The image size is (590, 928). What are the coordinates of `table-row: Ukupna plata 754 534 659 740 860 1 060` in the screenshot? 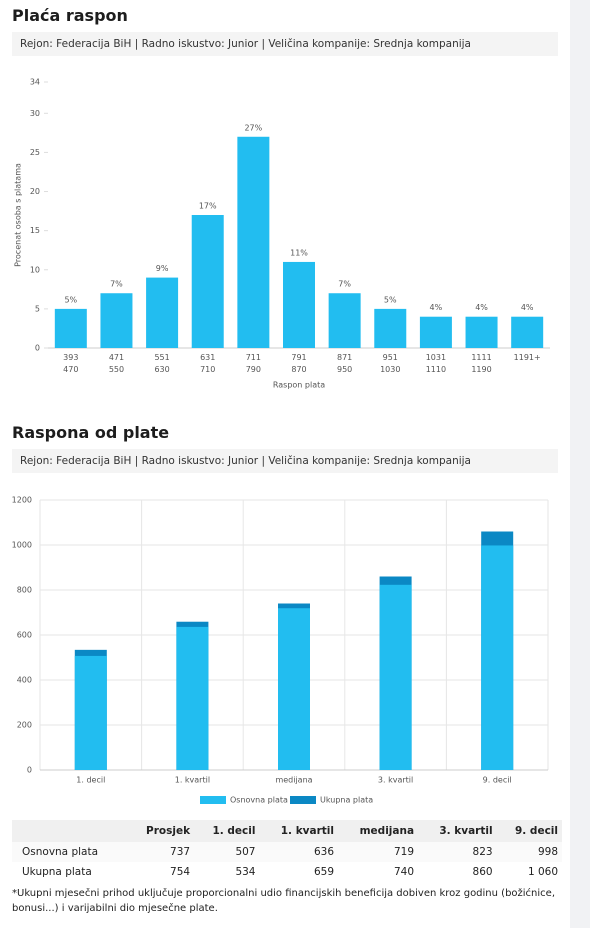 It's located at (287, 872).